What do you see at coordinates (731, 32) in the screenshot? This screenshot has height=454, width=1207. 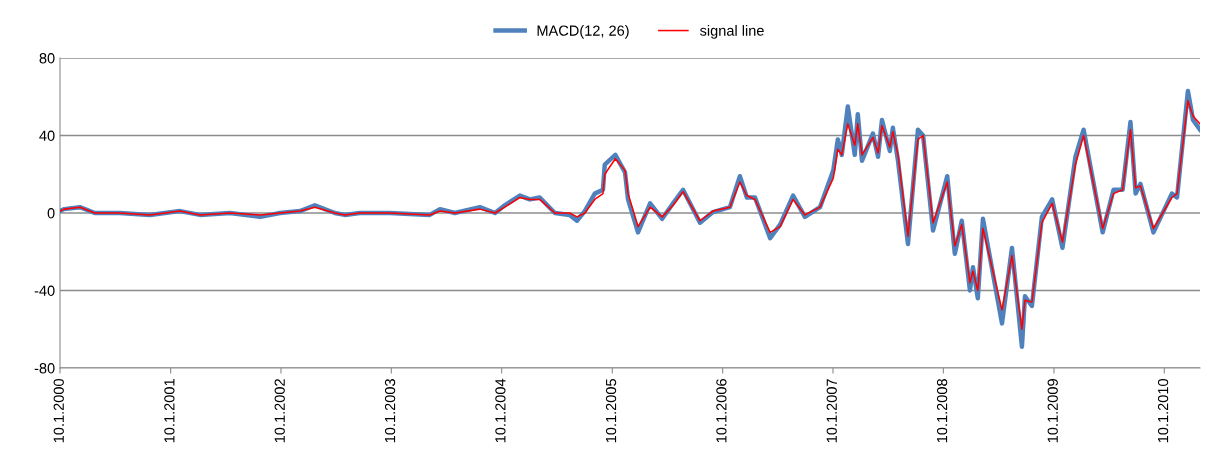 I see `legend-label: signal line` at bounding box center [731, 32].